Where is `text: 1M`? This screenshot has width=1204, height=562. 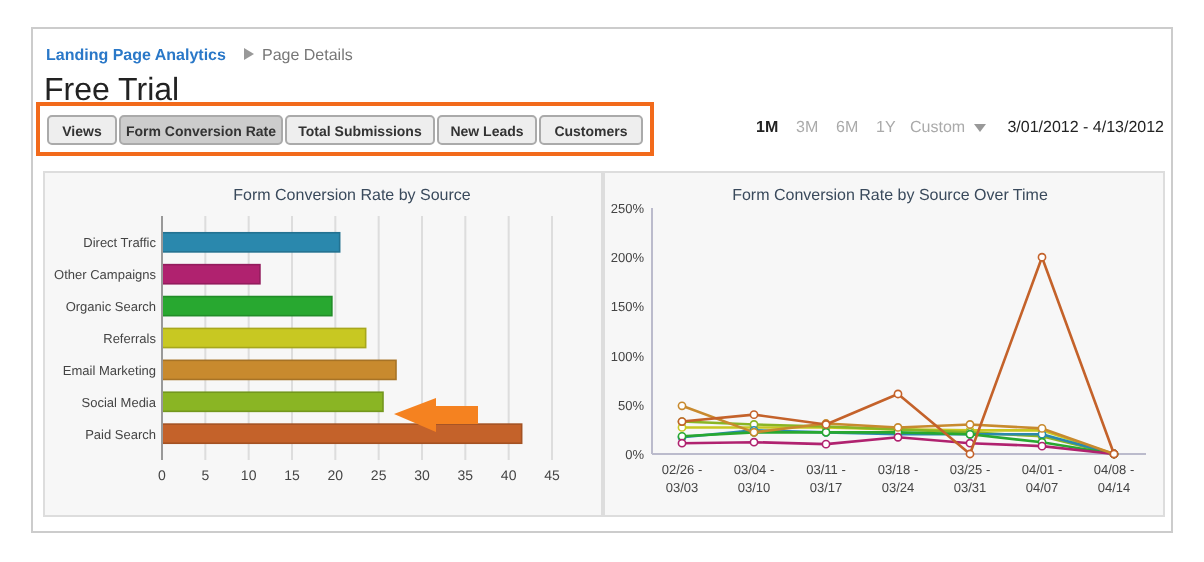 text: 1M is located at coordinates (767, 127).